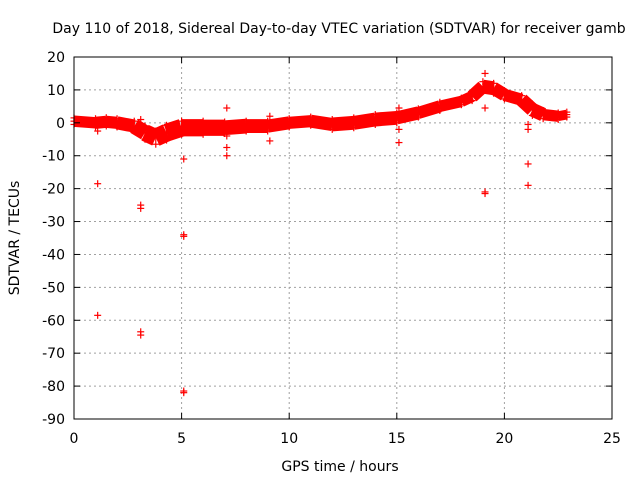  What do you see at coordinates (504, 439) in the screenshot?
I see `x-tick-label: 20` at bounding box center [504, 439].